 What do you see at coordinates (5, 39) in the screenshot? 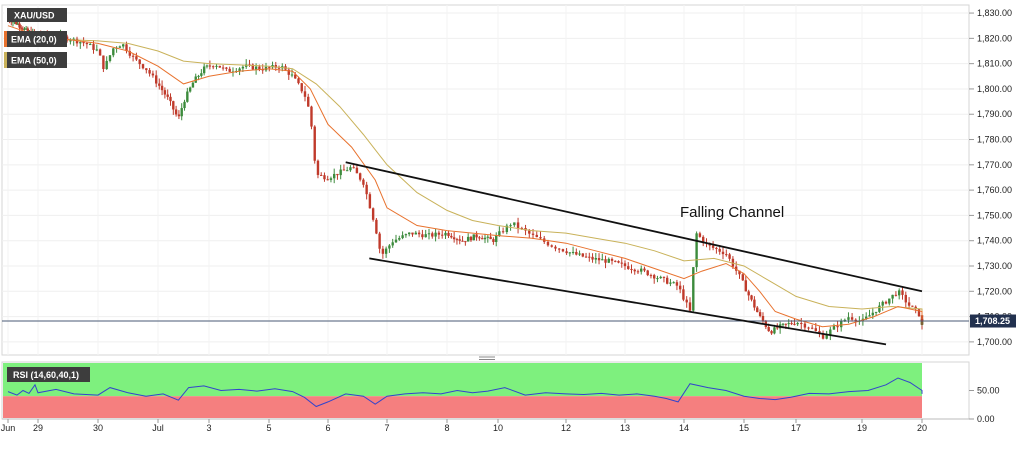
I see `legend-ema20-swatch` at bounding box center [5, 39].